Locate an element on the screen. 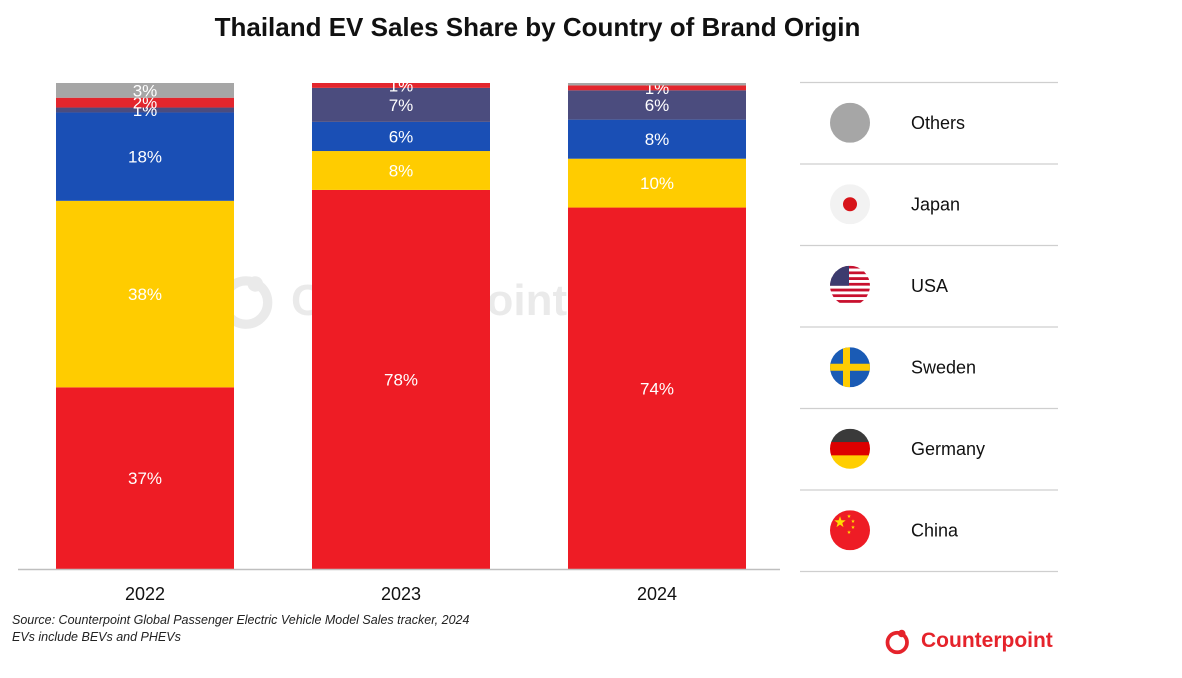  gray-circle-icon is located at coordinates (850, 122).